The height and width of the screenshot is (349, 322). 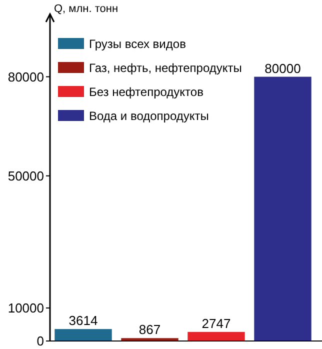 What do you see at coordinates (26, 308) in the screenshot?
I see `y-tick-label: 10000` at bounding box center [26, 308].